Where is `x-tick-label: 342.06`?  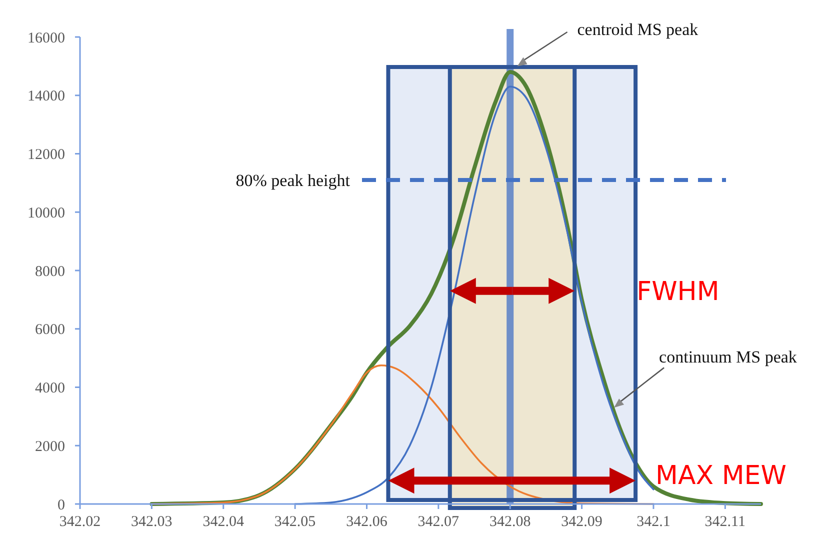
x-tick-label: 342.06 is located at coordinates (367, 522).